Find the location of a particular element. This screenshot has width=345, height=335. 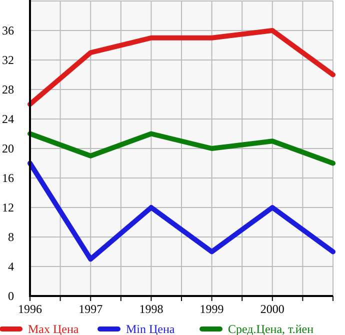

y-tick-label: 20 is located at coordinates (8, 149).